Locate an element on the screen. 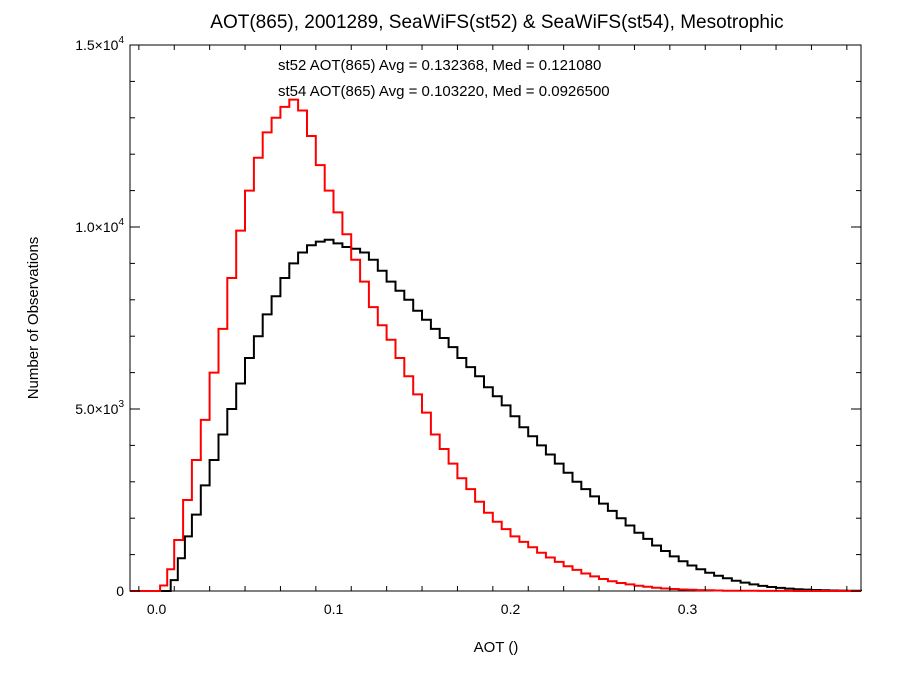 The width and height of the screenshot is (900, 675). y-tick-label: 1.0×10⁴ is located at coordinates (99, 226).